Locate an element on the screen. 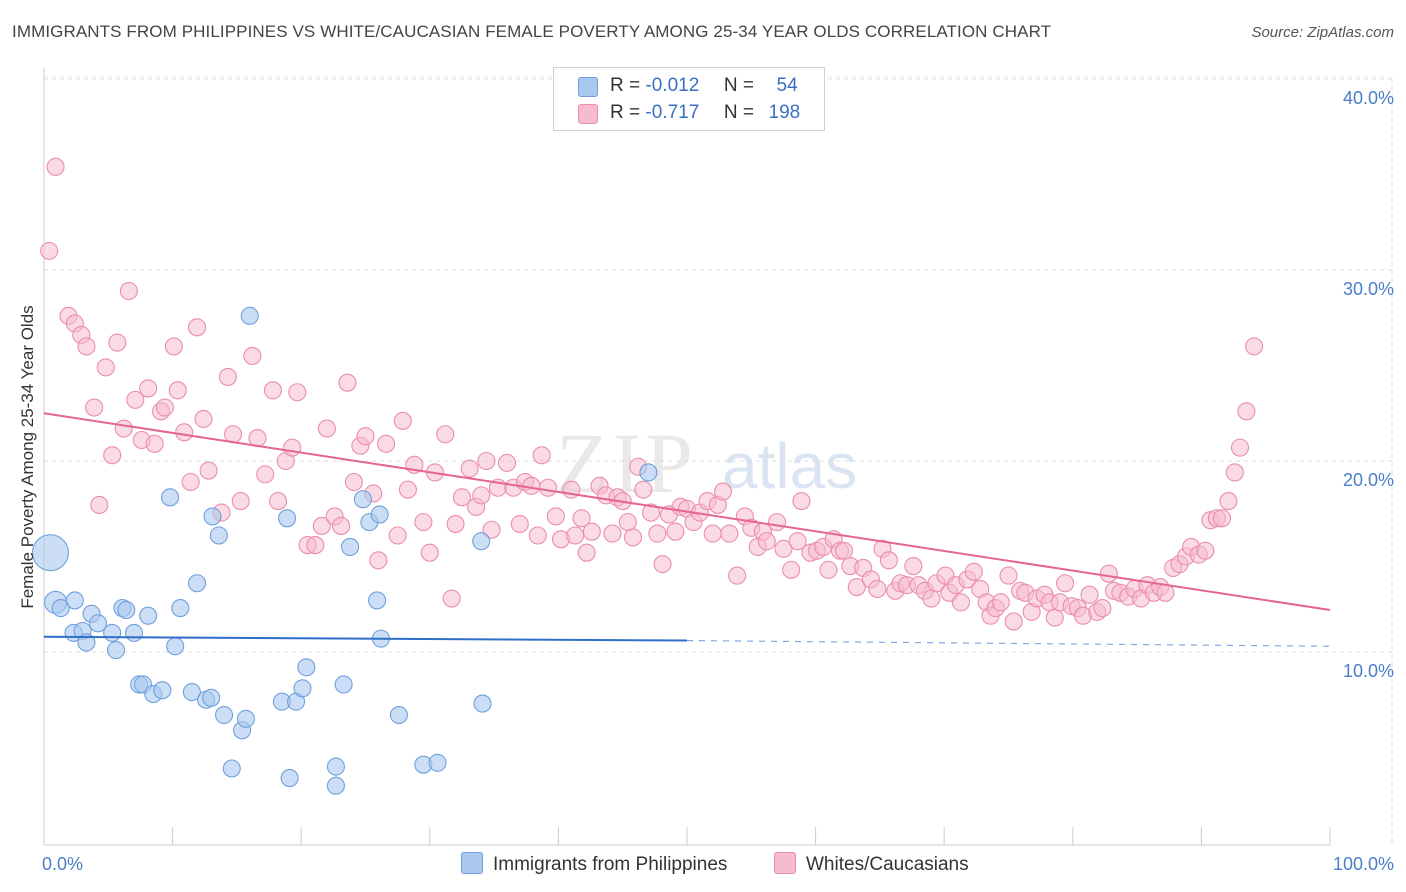 The width and height of the screenshot is (1406, 892). y-axis-label: Female Poverty Among 25-34 Year Olds is located at coordinates (27, 456).